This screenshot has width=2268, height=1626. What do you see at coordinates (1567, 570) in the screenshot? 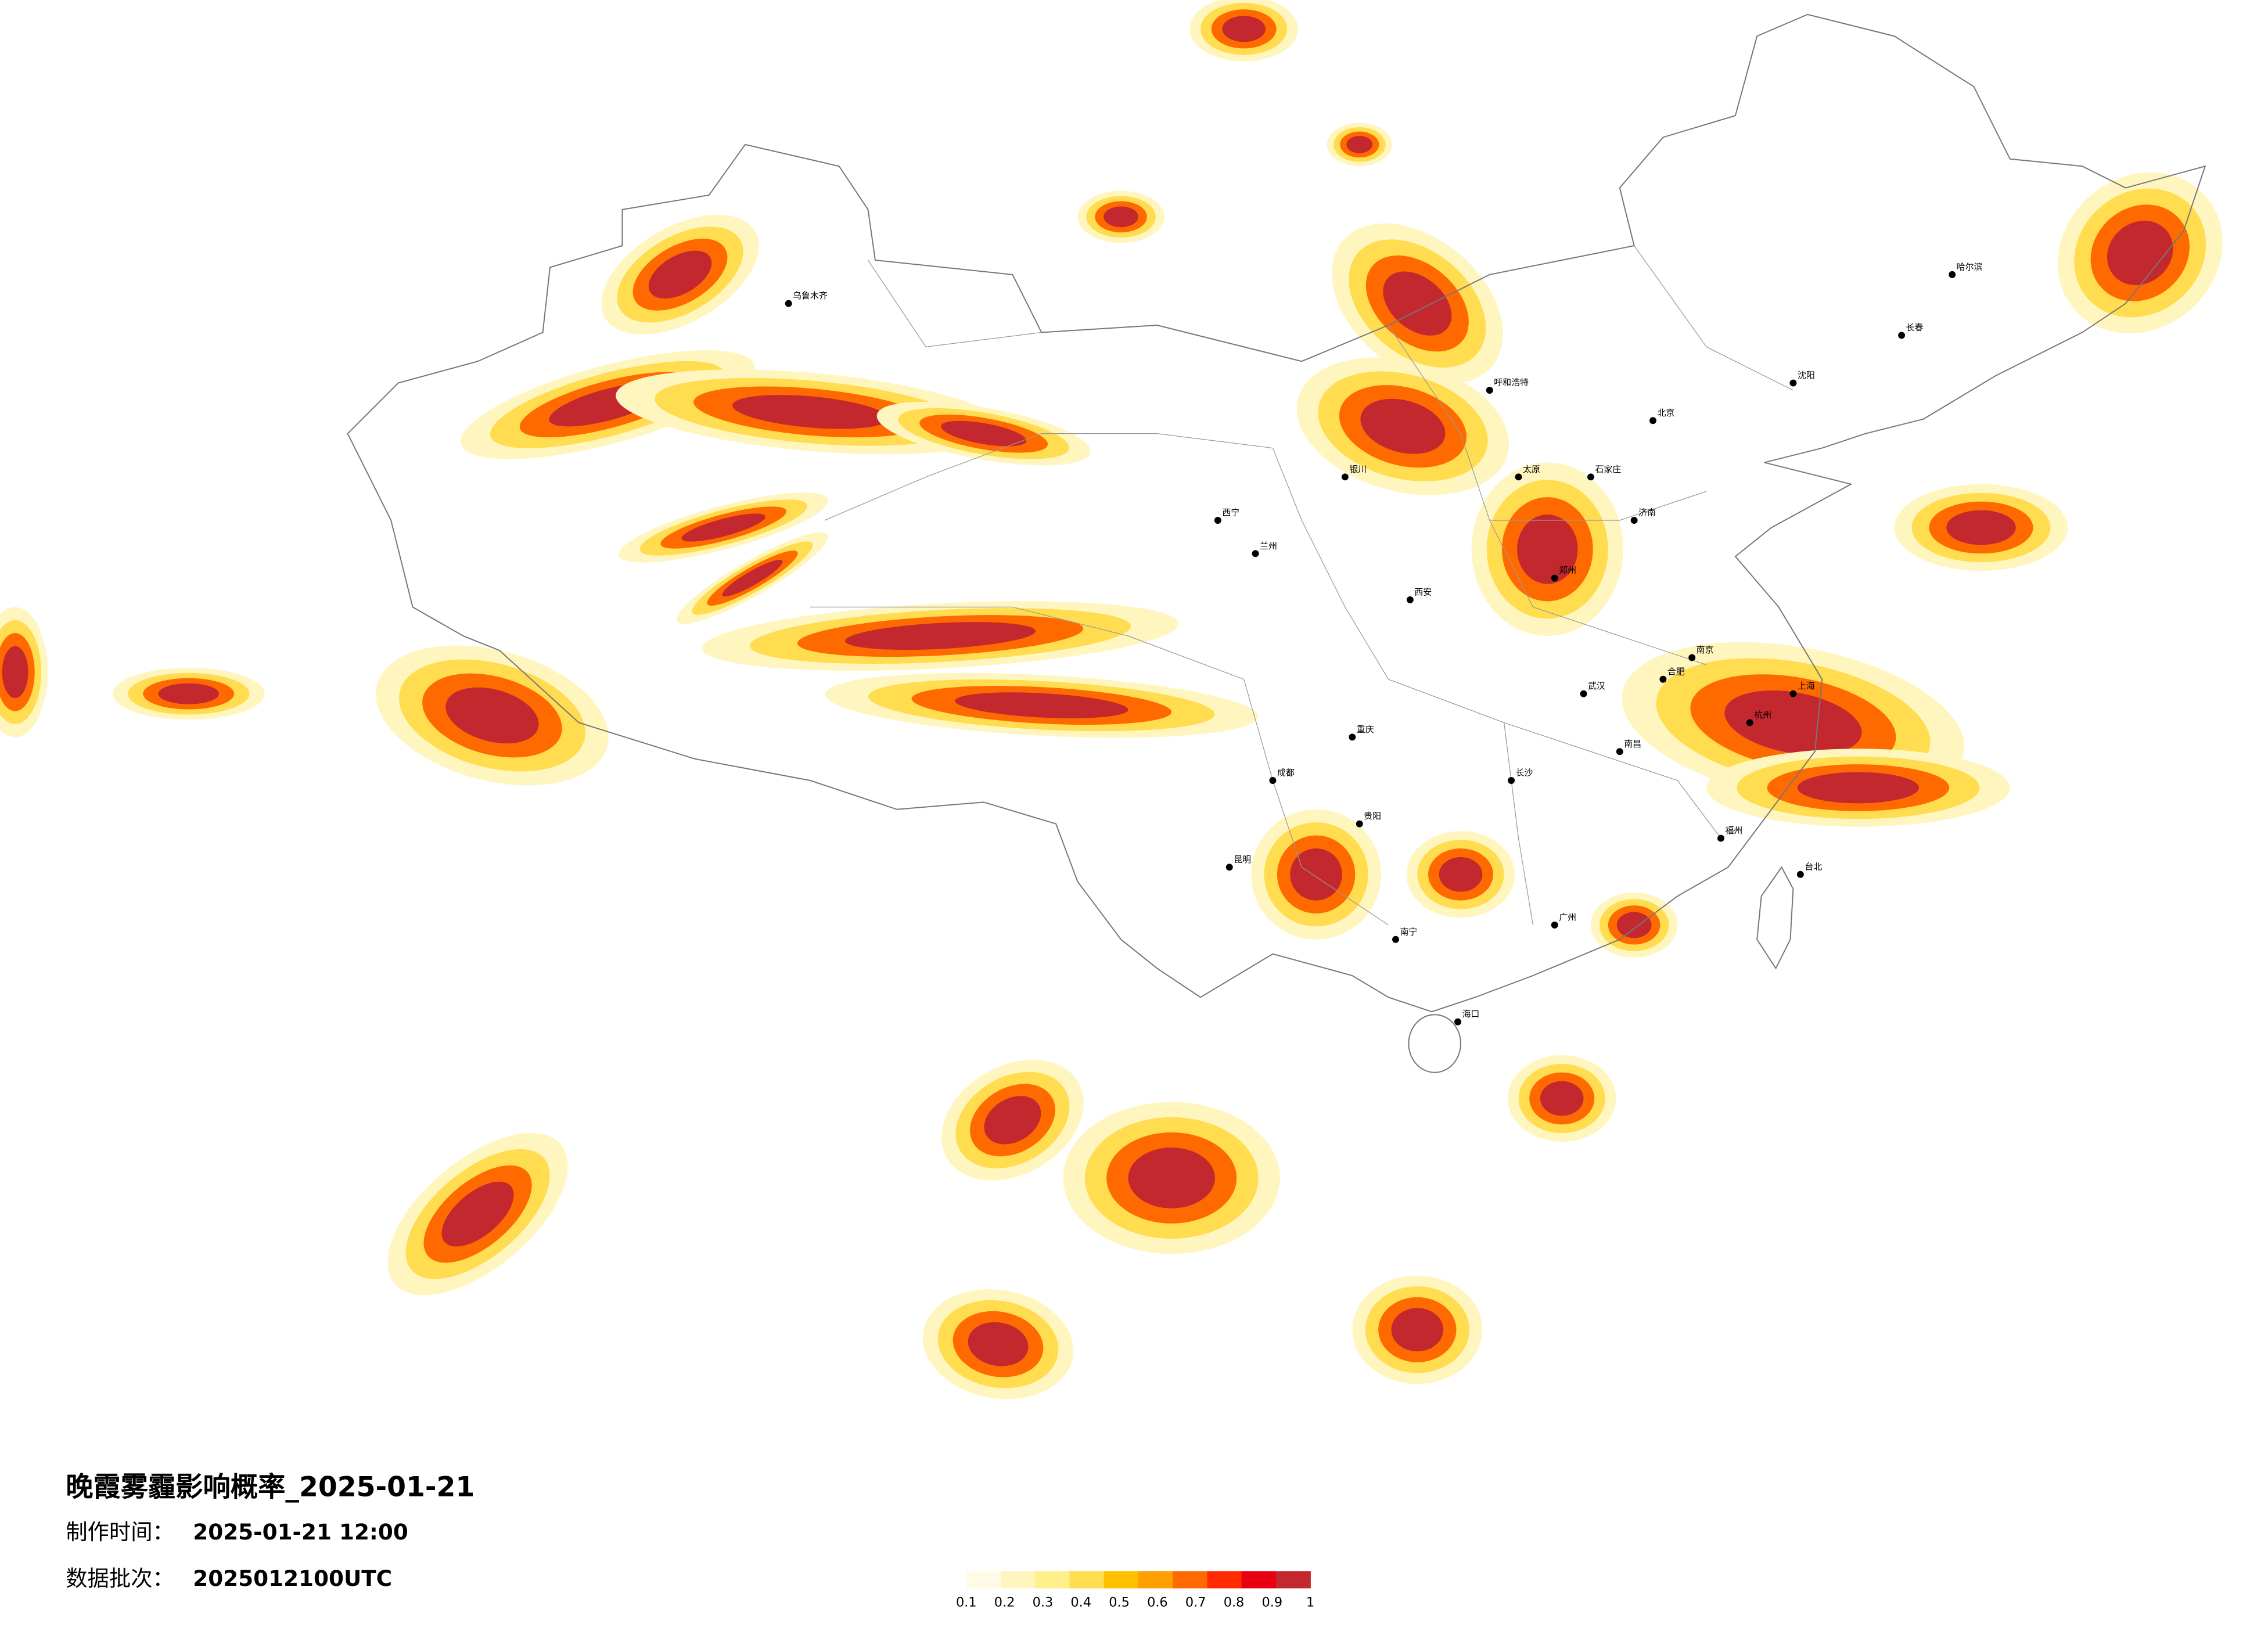
I see `city-label: 郑州` at bounding box center [1567, 570].